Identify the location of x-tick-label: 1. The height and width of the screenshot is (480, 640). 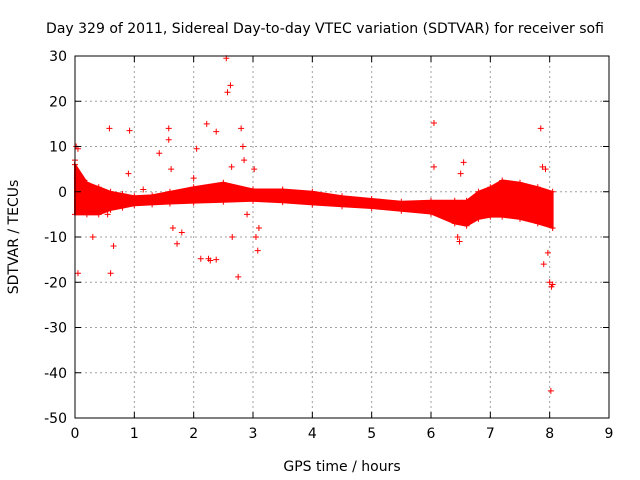
(134, 434).